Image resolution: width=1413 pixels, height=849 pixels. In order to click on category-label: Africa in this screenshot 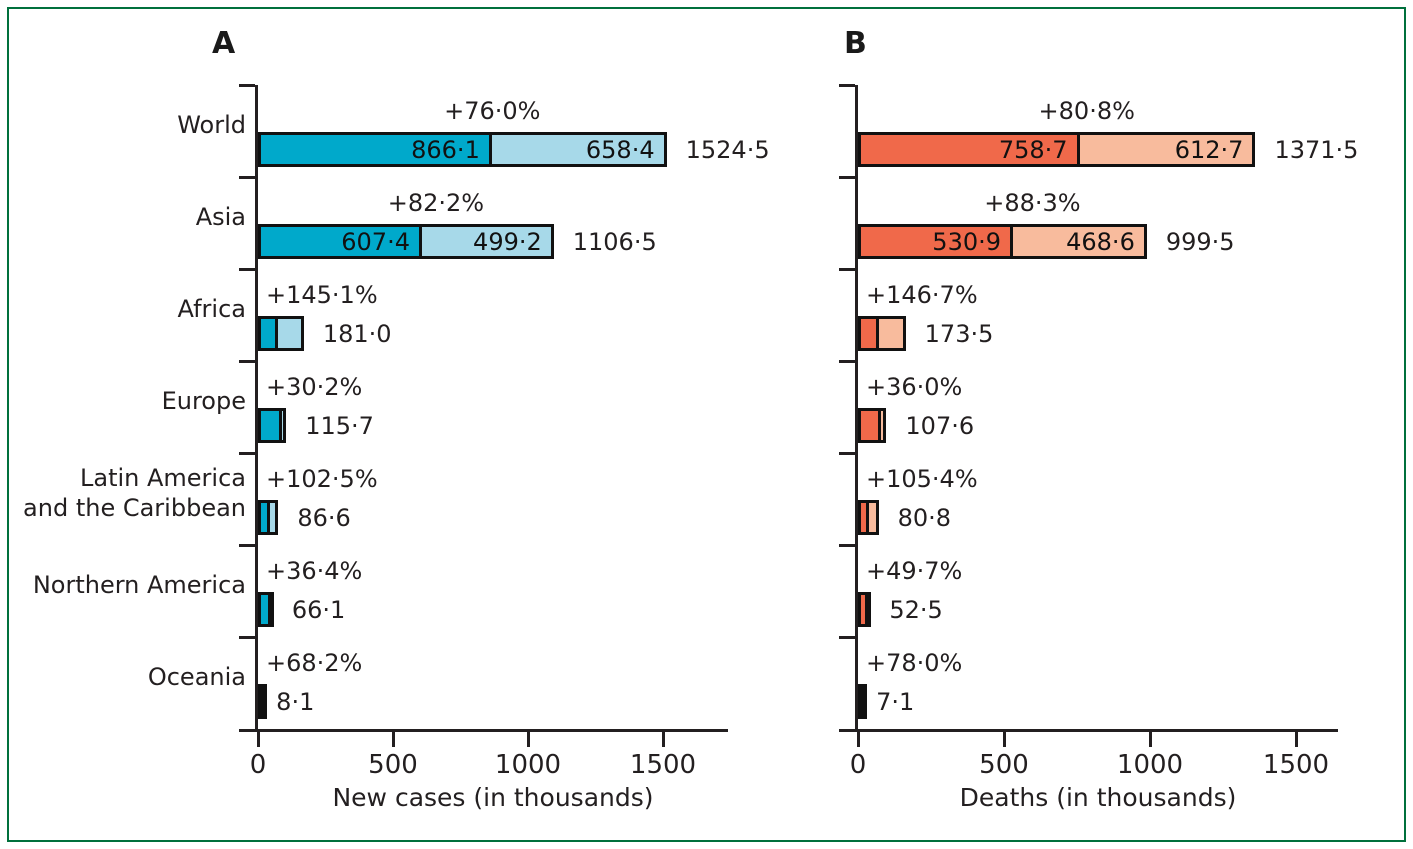, I will do `click(123, 309)`.